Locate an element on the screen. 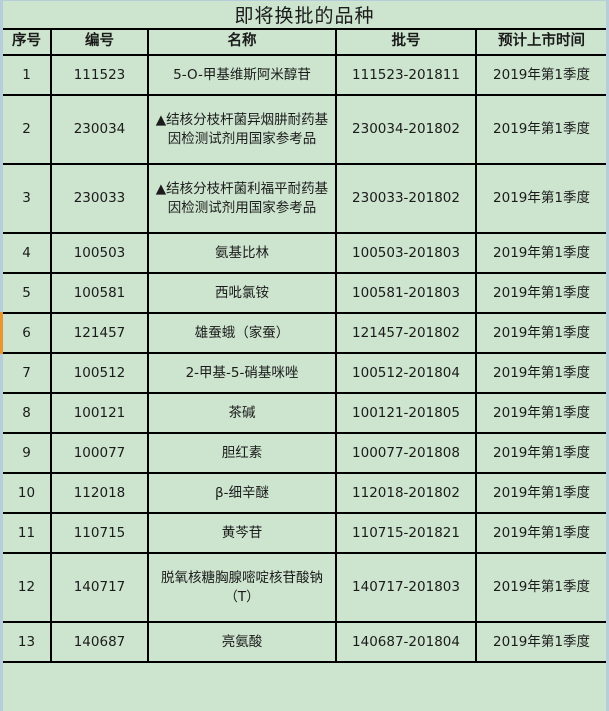 The image size is (609, 711). cell-name: ▲结核分枝杆菌利福平耐药基因检测试剂用国家参考品 is located at coordinates (242, 198).